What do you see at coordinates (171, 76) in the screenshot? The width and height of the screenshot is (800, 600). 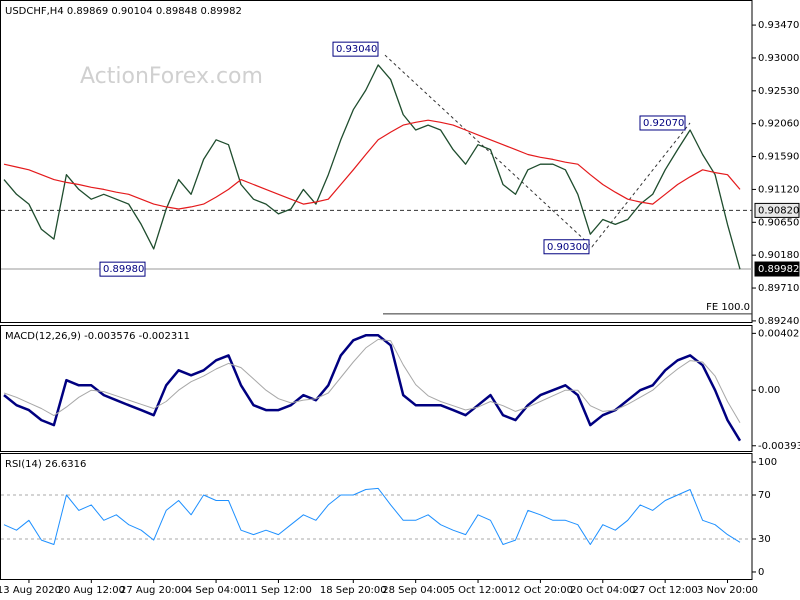 I see `watermark: ActionForex.com` at bounding box center [171, 76].